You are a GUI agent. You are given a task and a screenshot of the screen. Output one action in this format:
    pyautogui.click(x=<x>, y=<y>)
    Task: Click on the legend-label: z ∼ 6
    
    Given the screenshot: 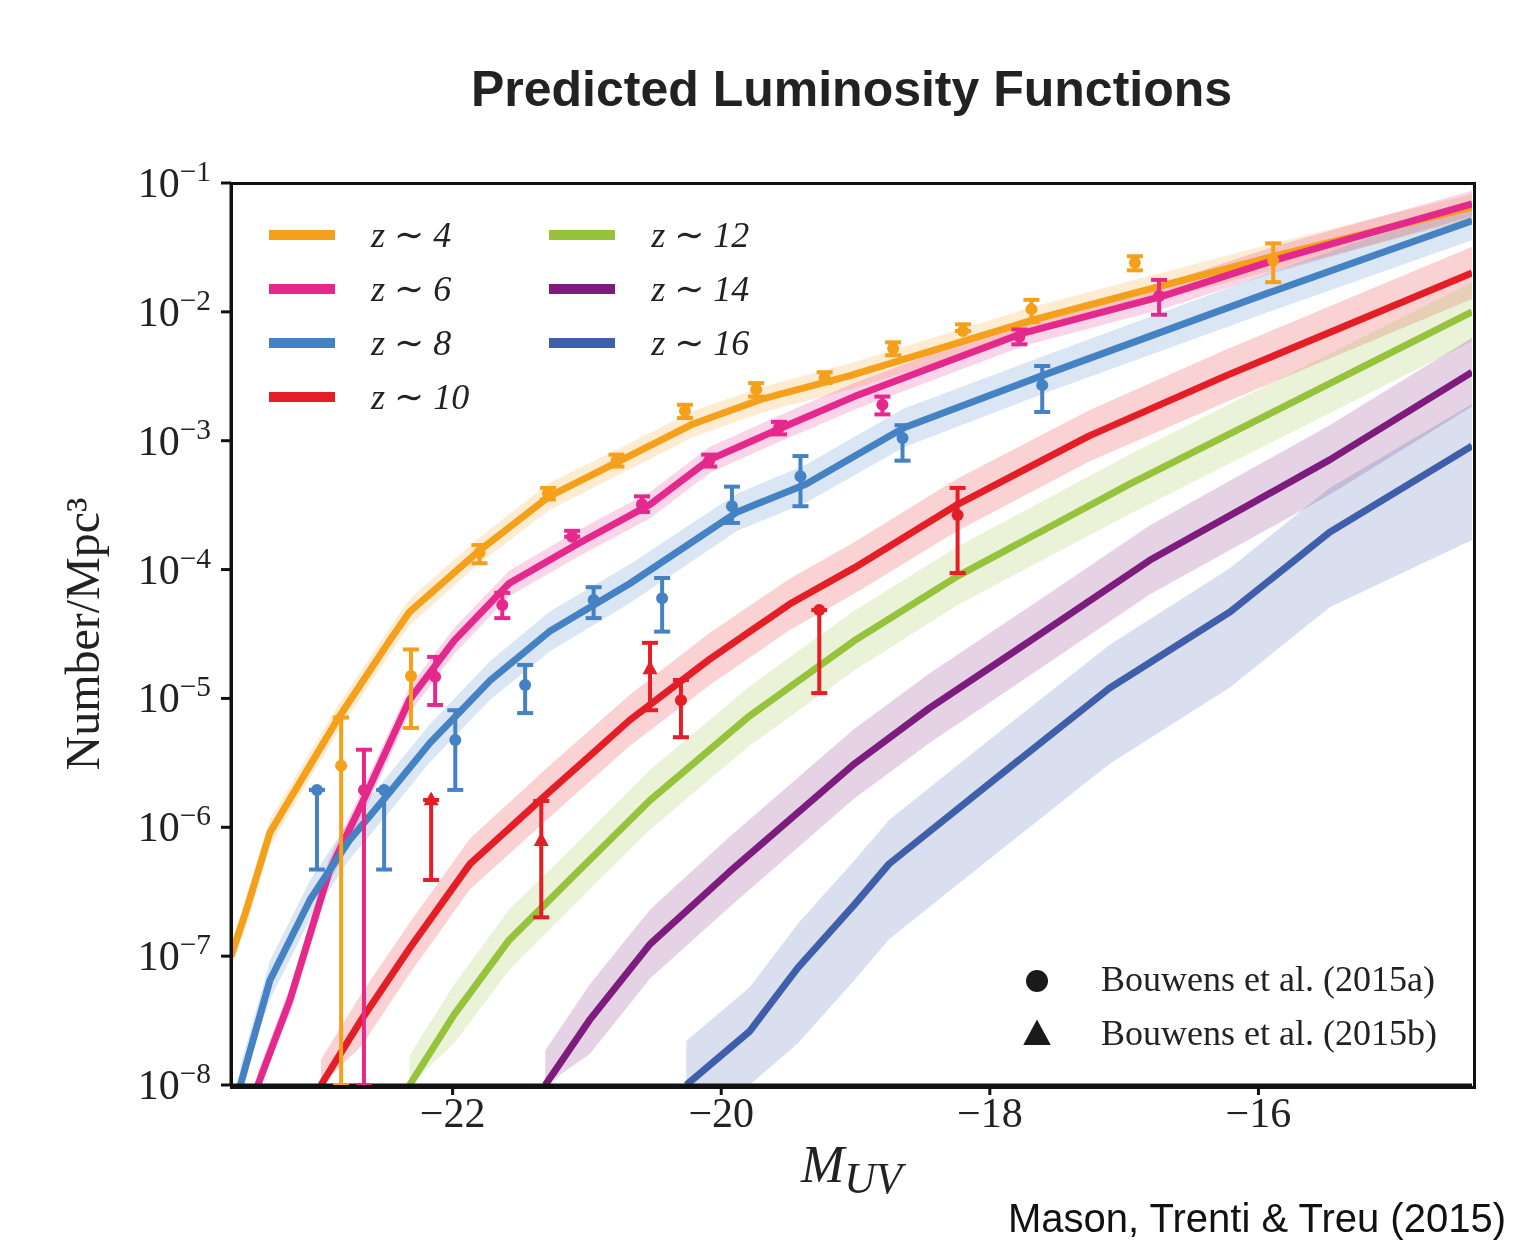 What is the action you would take?
    pyautogui.click(x=411, y=289)
    